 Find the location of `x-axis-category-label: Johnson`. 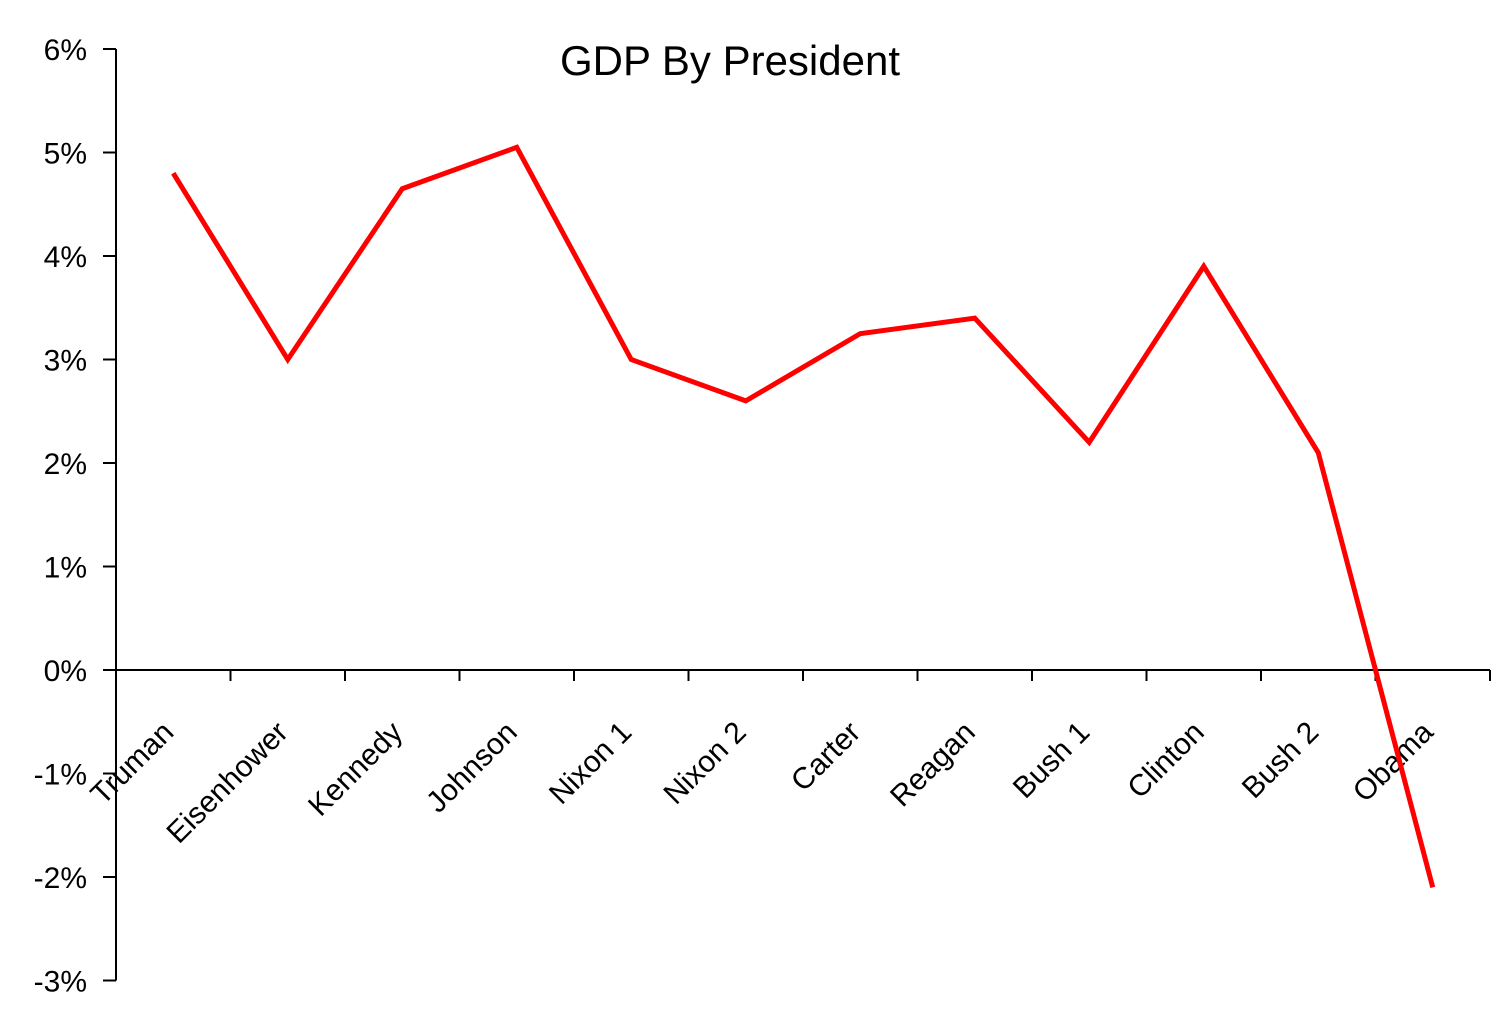

x-axis-category-label: Johnson is located at coordinates (472, 768).